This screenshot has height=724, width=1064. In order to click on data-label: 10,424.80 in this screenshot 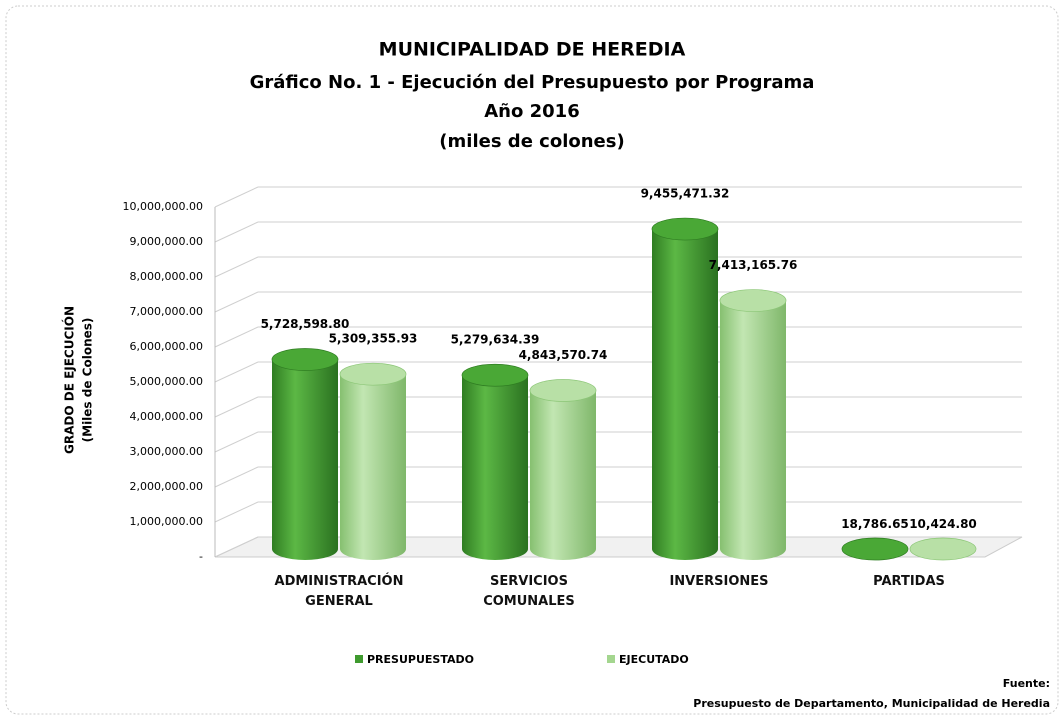, I will do `click(943, 524)`.